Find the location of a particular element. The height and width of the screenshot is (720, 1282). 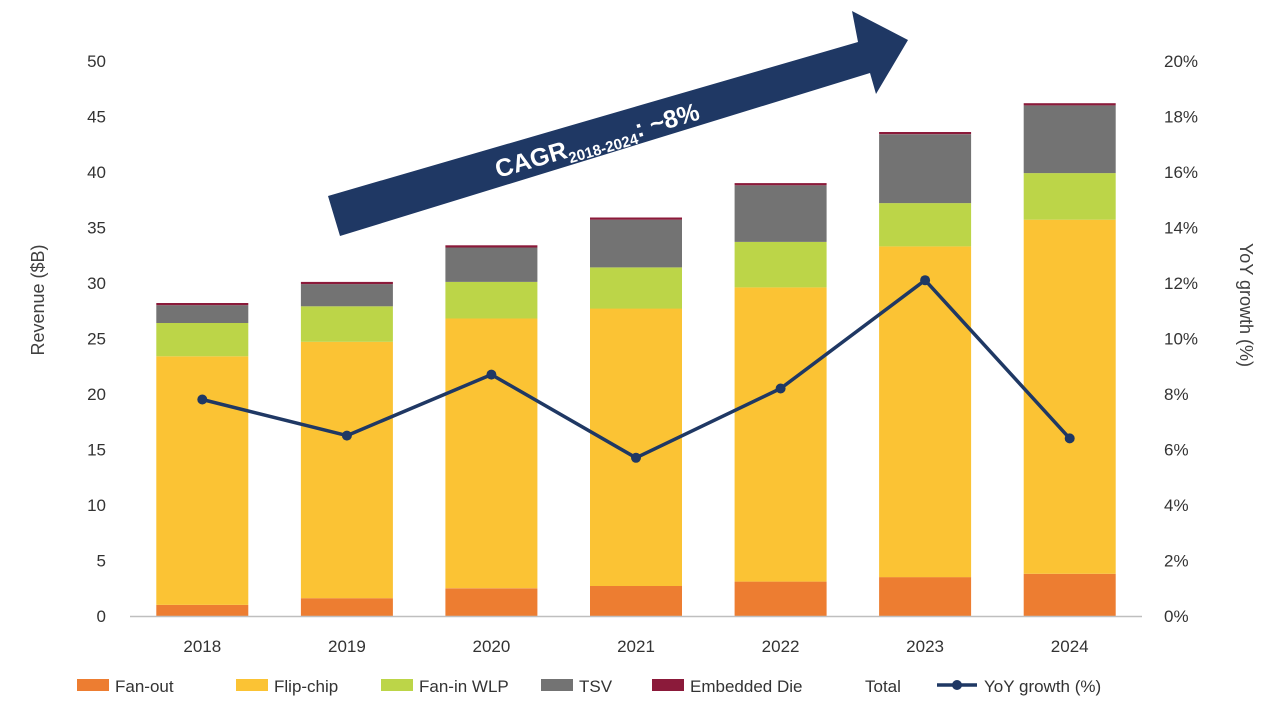

y-tick-label: 20 is located at coordinates (96, 394).